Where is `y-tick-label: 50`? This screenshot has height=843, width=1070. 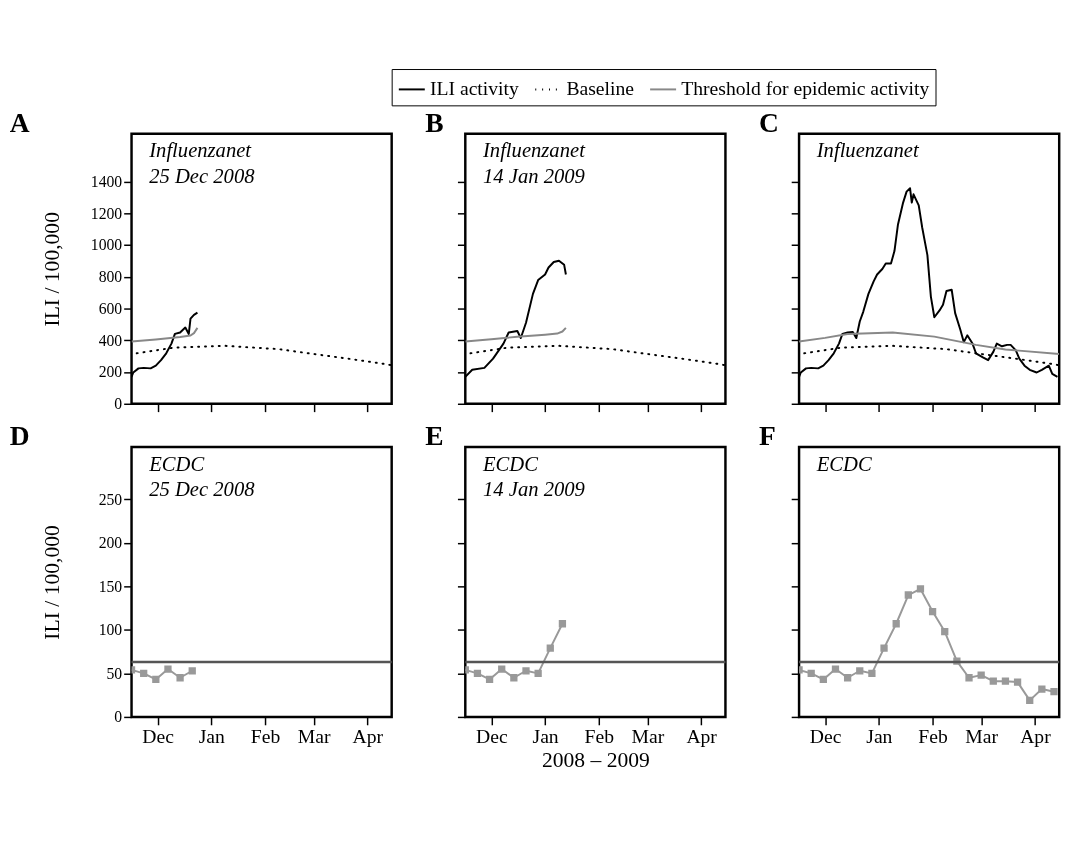 y-tick-label: 50 is located at coordinates (114, 673).